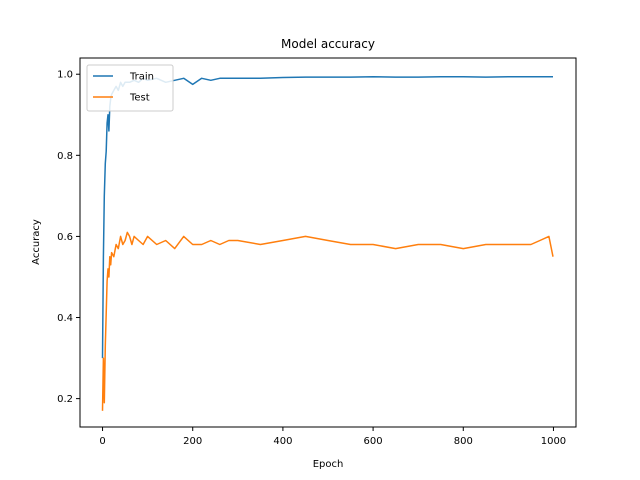  What do you see at coordinates (141, 77) in the screenshot?
I see `legend-label-train: Train` at bounding box center [141, 77].